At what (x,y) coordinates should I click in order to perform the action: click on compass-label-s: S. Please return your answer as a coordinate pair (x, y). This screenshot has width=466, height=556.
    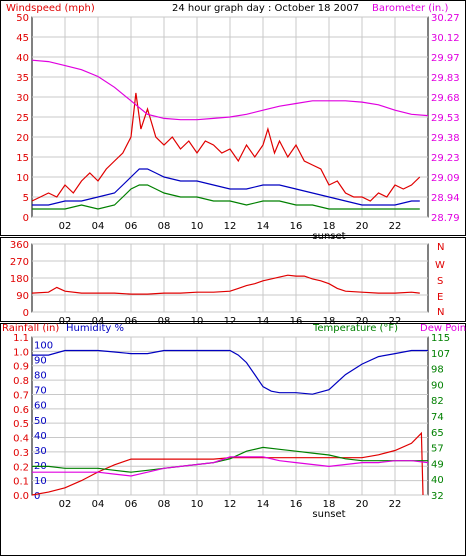
    Looking at the image, I should click on (440, 281).